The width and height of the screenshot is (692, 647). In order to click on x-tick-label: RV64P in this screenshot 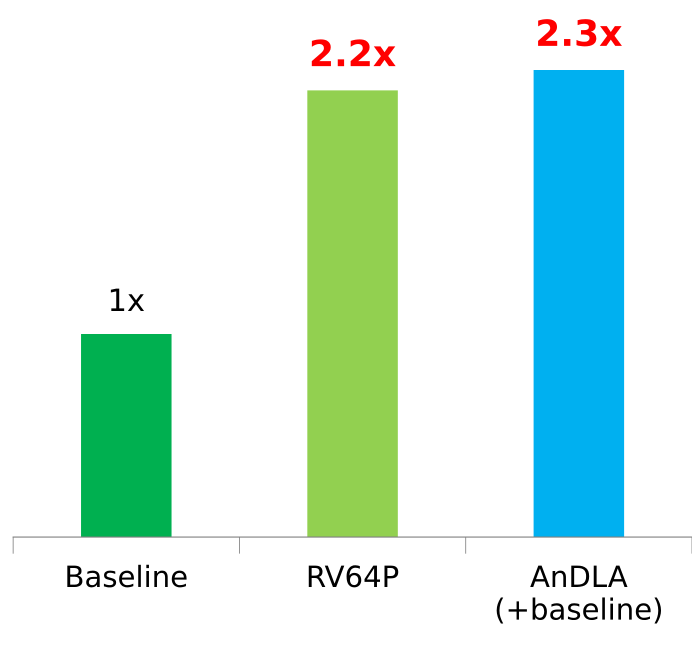, I will do `click(353, 576)`.